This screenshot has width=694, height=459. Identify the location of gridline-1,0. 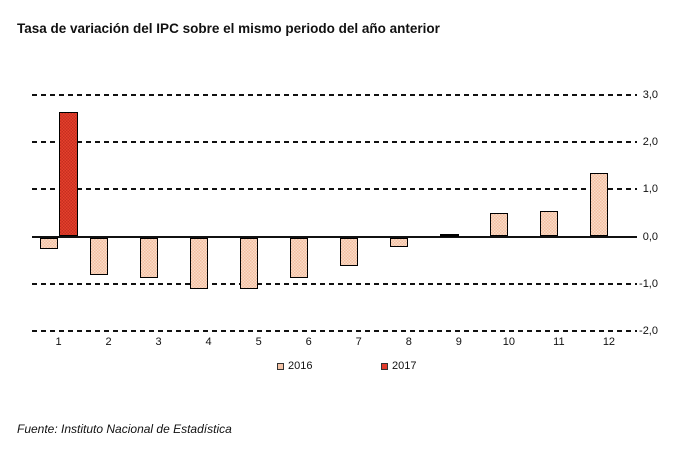
(334, 189).